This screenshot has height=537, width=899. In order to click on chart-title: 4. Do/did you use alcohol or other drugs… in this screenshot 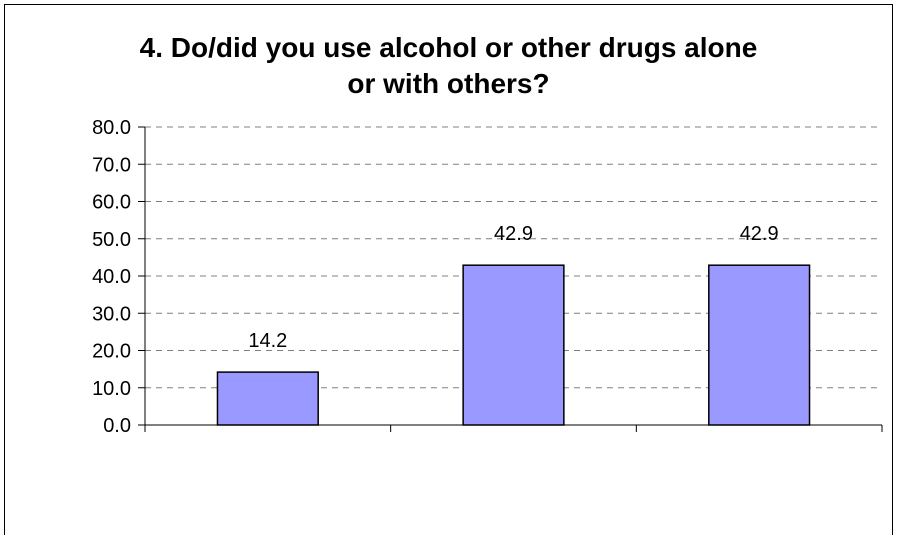, I will do `click(448, 66)`.